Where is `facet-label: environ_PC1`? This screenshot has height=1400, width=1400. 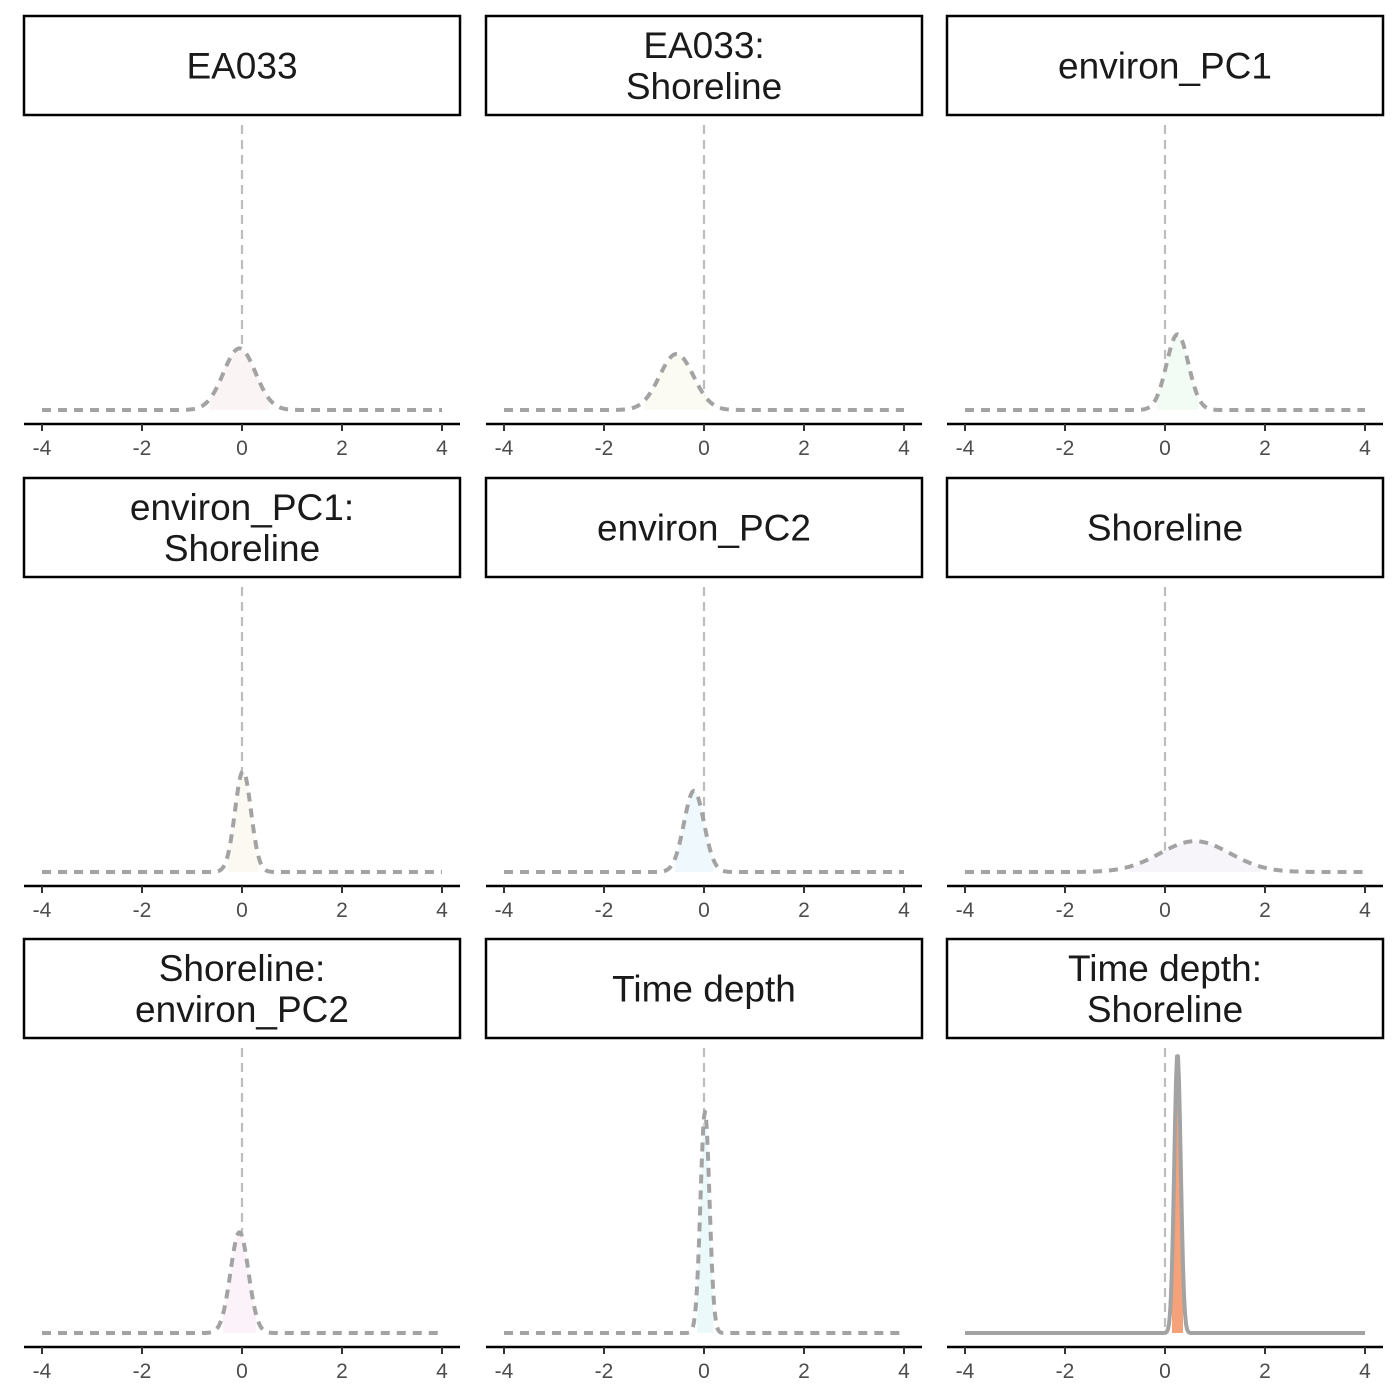
facet-label: environ_PC1 is located at coordinates (1165, 66).